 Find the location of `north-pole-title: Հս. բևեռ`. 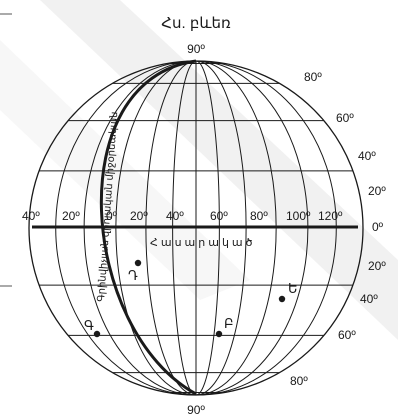

north-pole-title: Հս. բևեռ is located at coordinates (196, 23).